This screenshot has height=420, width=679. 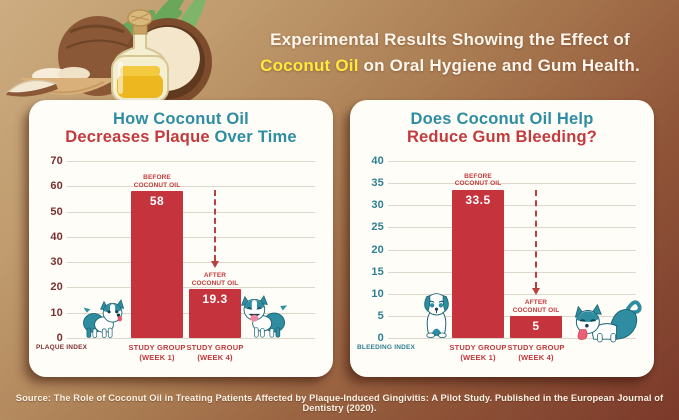 I want to click on y-axis-title: BLEEDING INDEX, so click(x=386, y=347).